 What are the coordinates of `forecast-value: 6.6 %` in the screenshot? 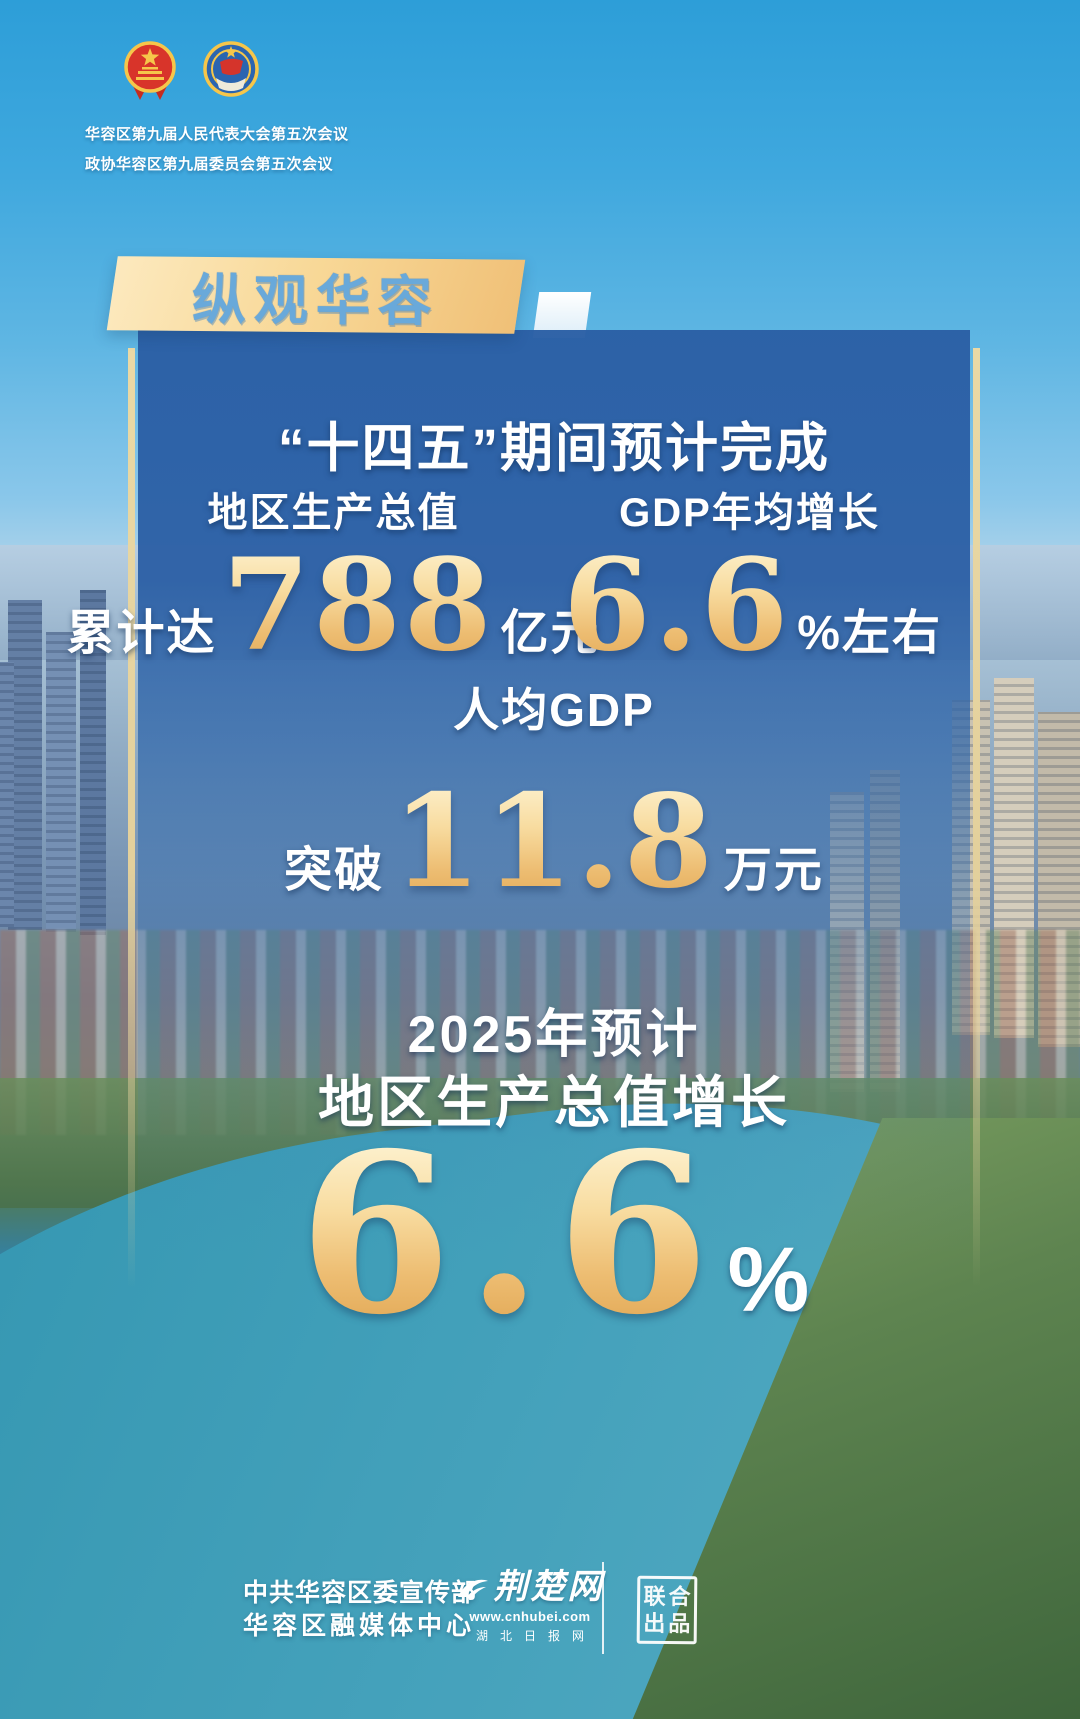 It's located at (554, 1233).